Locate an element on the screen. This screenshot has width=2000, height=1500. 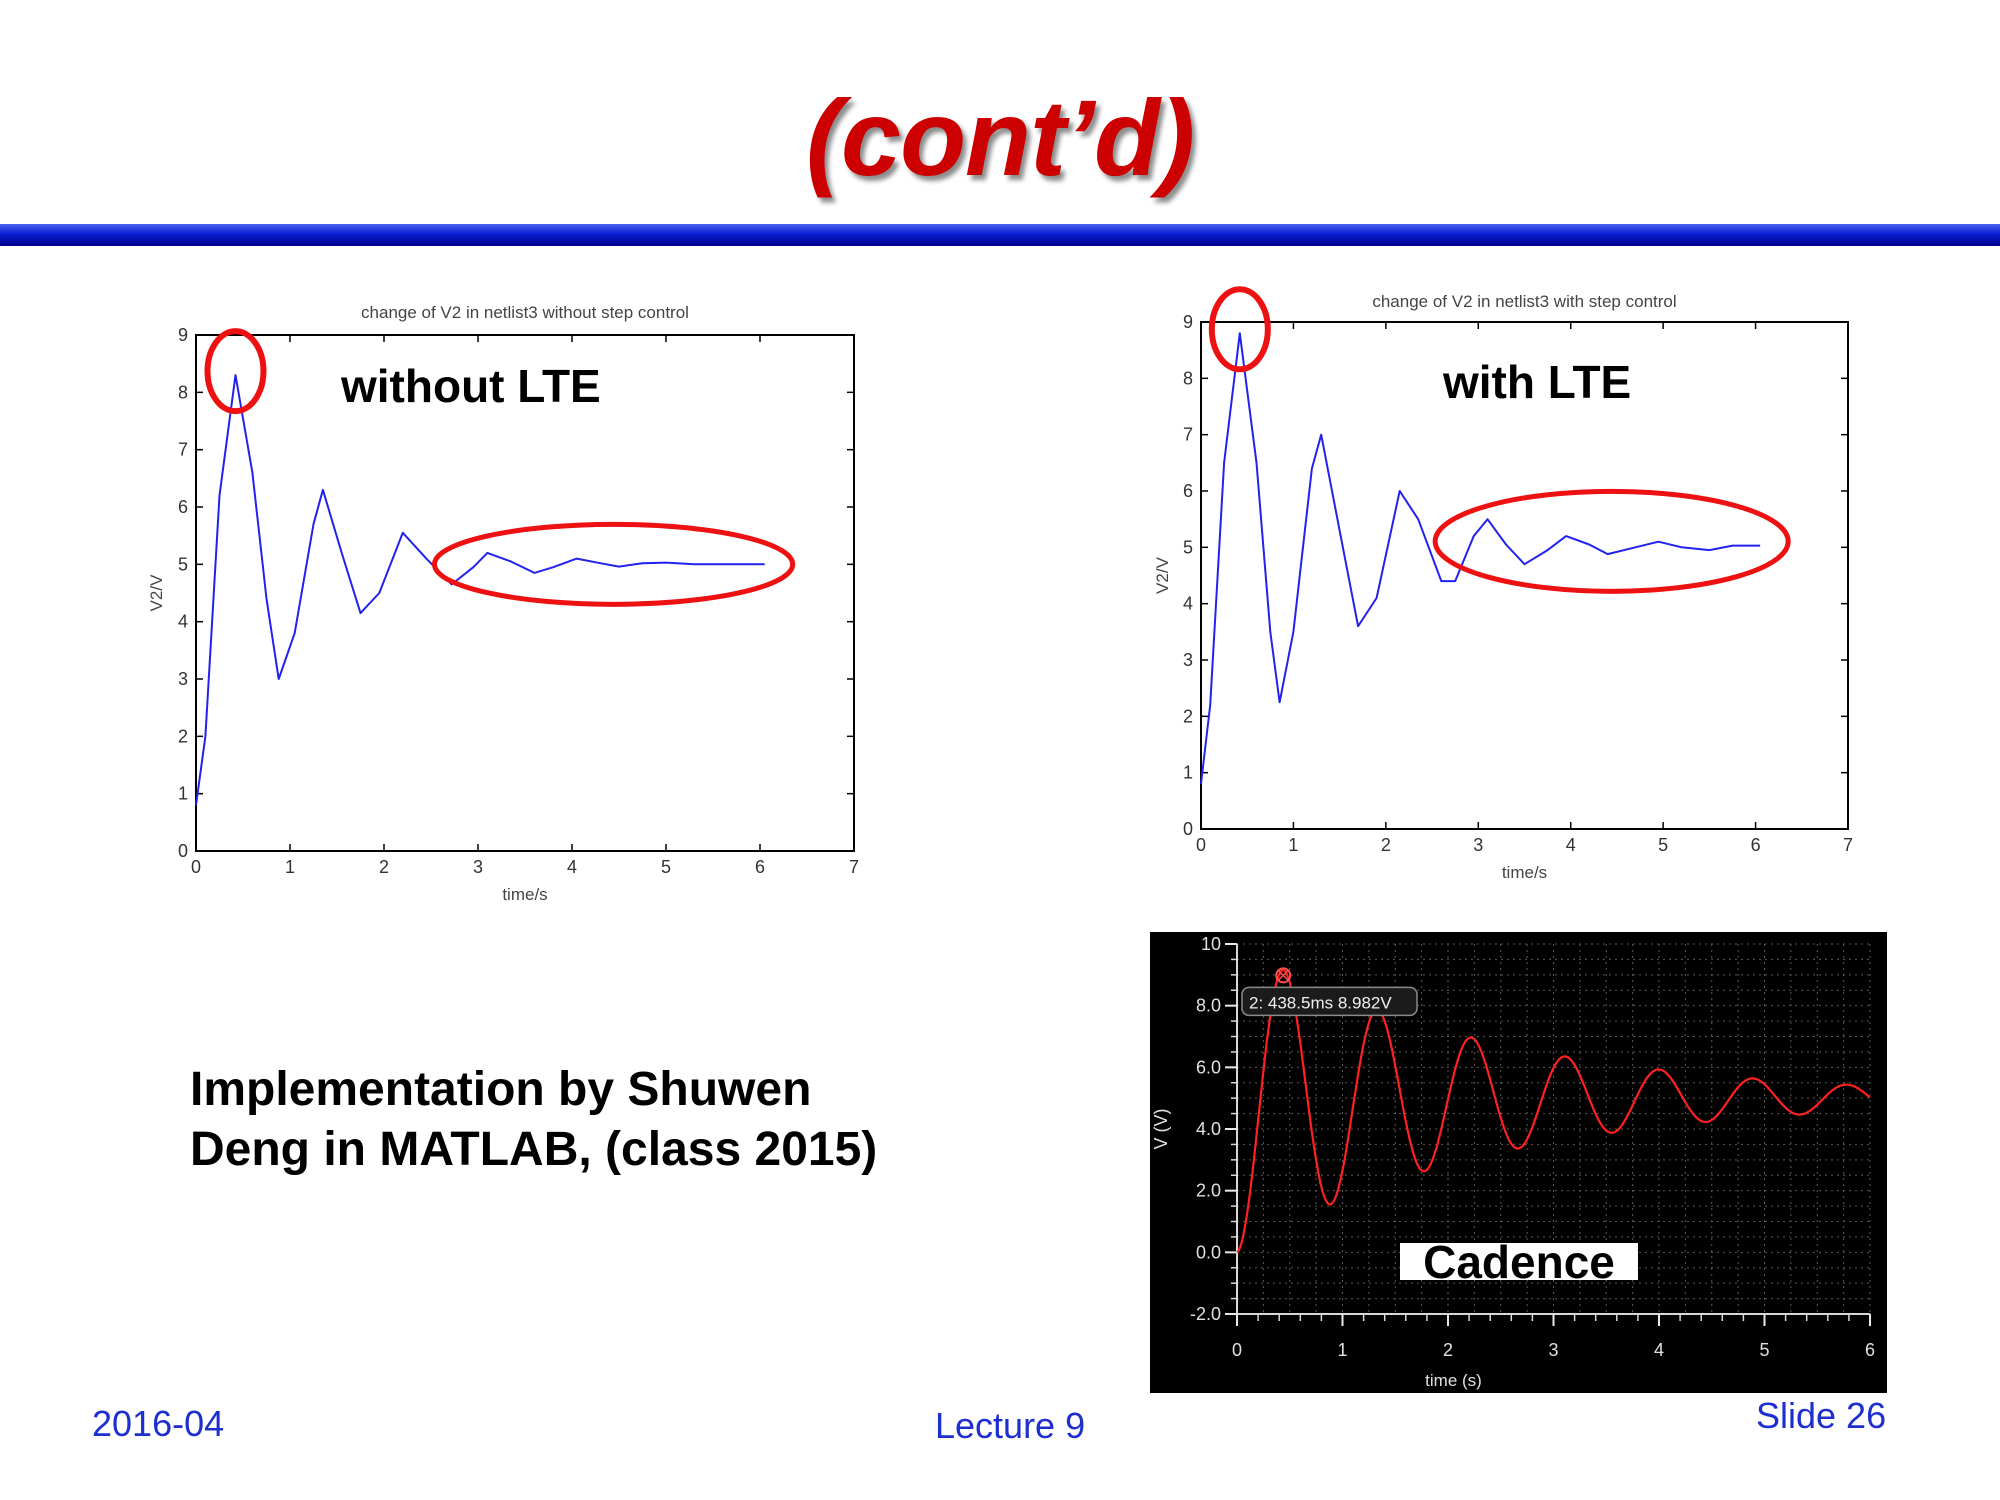
plot-frame-without is located at coordinates (525, 593).